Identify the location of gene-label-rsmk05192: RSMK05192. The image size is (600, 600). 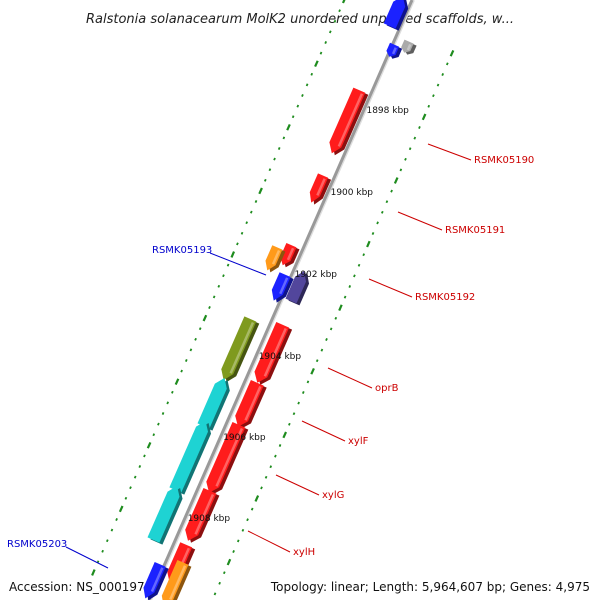
(421, 290).